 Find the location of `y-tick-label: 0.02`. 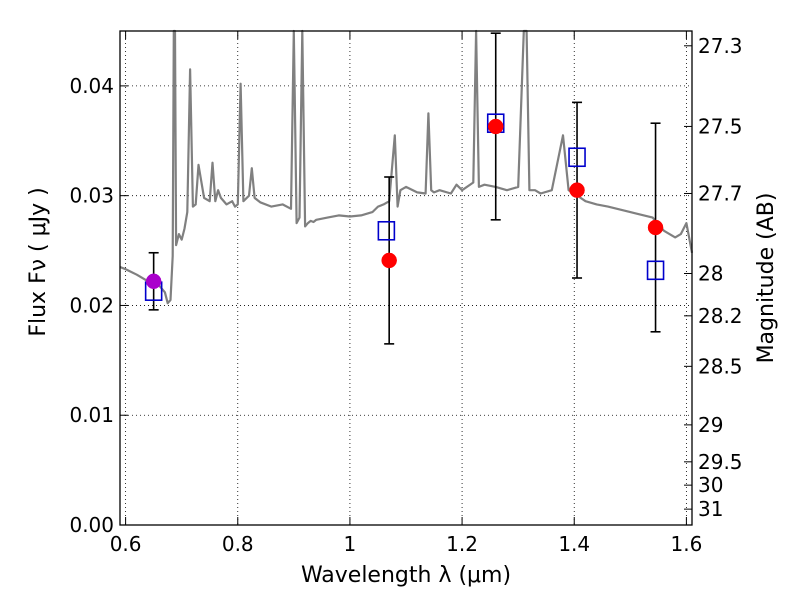

y-tick-label: 0.02 is located at coordinates (91, 305).